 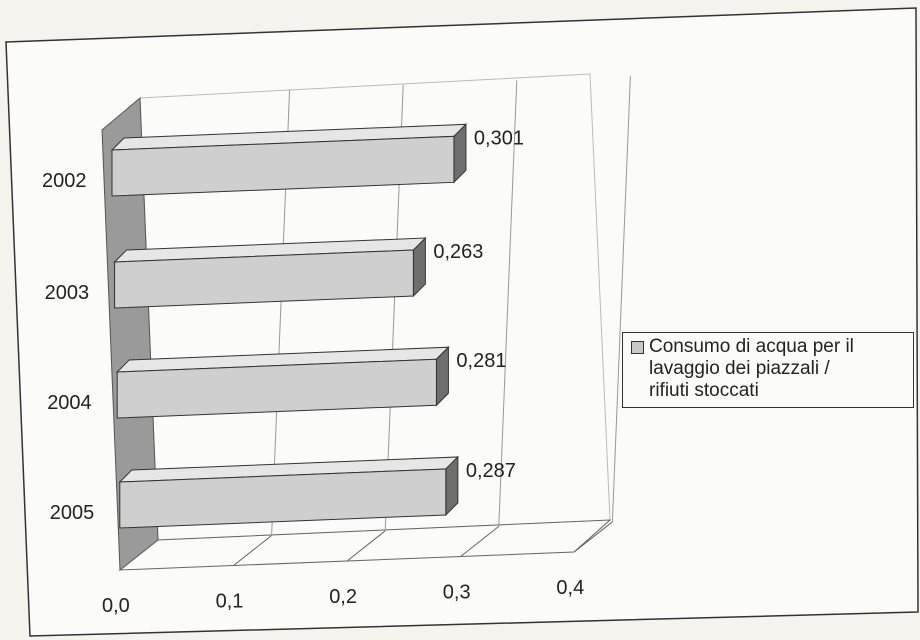 What do you see at coordinates (276, 388) in the screenshot?
I see `bar-2004` at bounding box center [276, 388].